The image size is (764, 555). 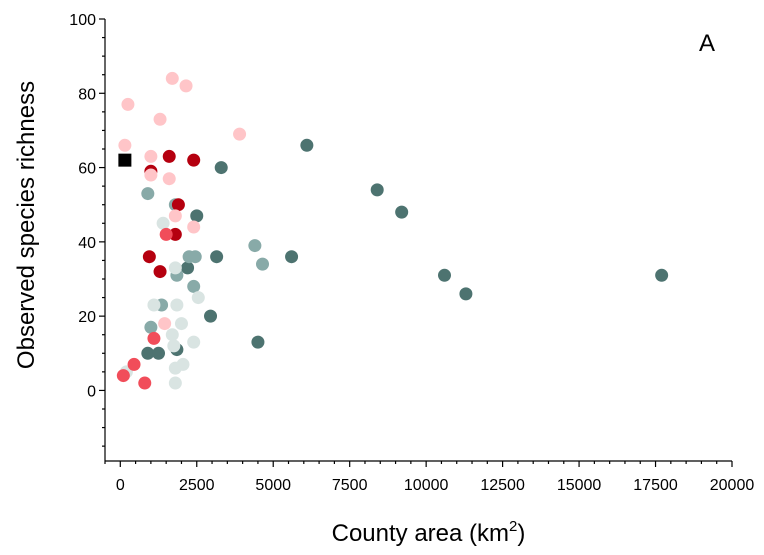 I want to click on y-tick-label: 80, so click(x=87, y=94).